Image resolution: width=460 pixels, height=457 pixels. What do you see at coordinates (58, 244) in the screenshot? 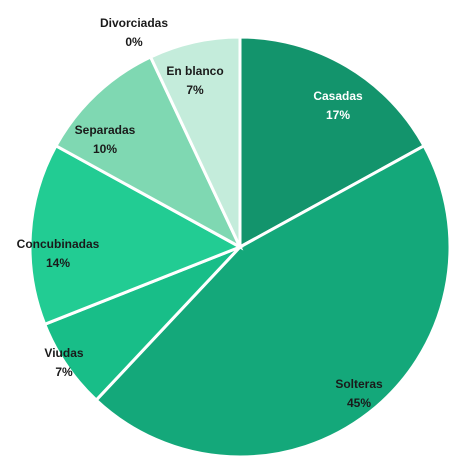
I see `slice-label-concubinadas: Concubinadas` at bounding box center [58, 244].